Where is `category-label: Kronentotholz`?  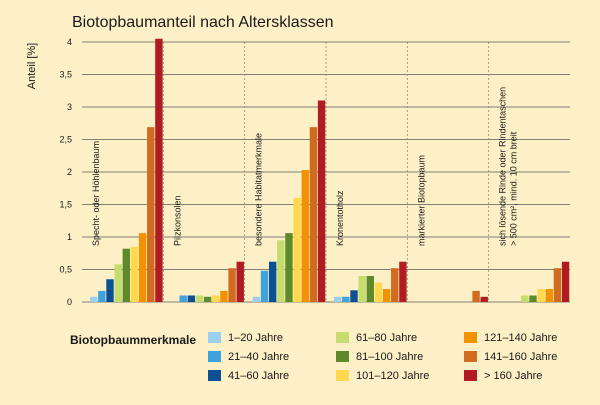
category-label: Kronentotholz is located at coordinates (340, 218).